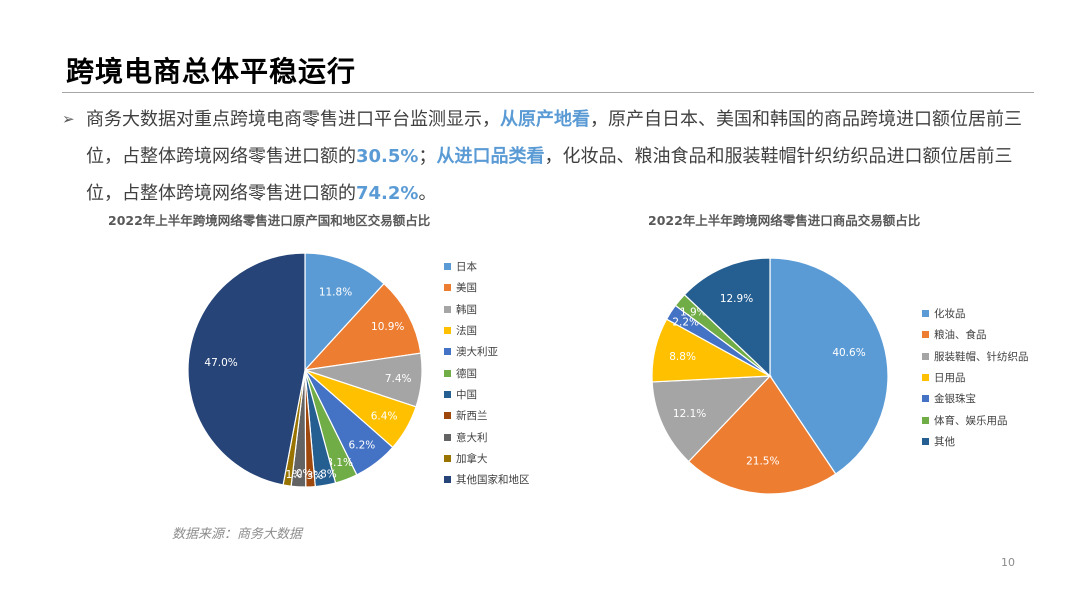 The image size is (1080, 608). I want to click on pie-slice-服装鞋帽、针纺织品, so click(711, 419).